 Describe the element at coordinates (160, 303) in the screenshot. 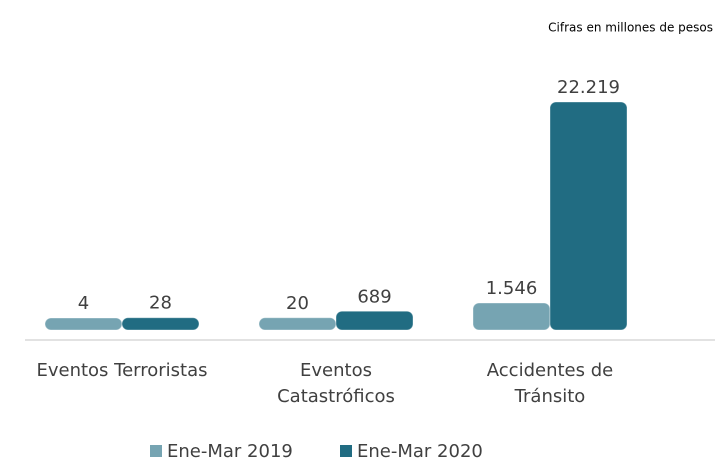

I see `data-label: 28` at that location.